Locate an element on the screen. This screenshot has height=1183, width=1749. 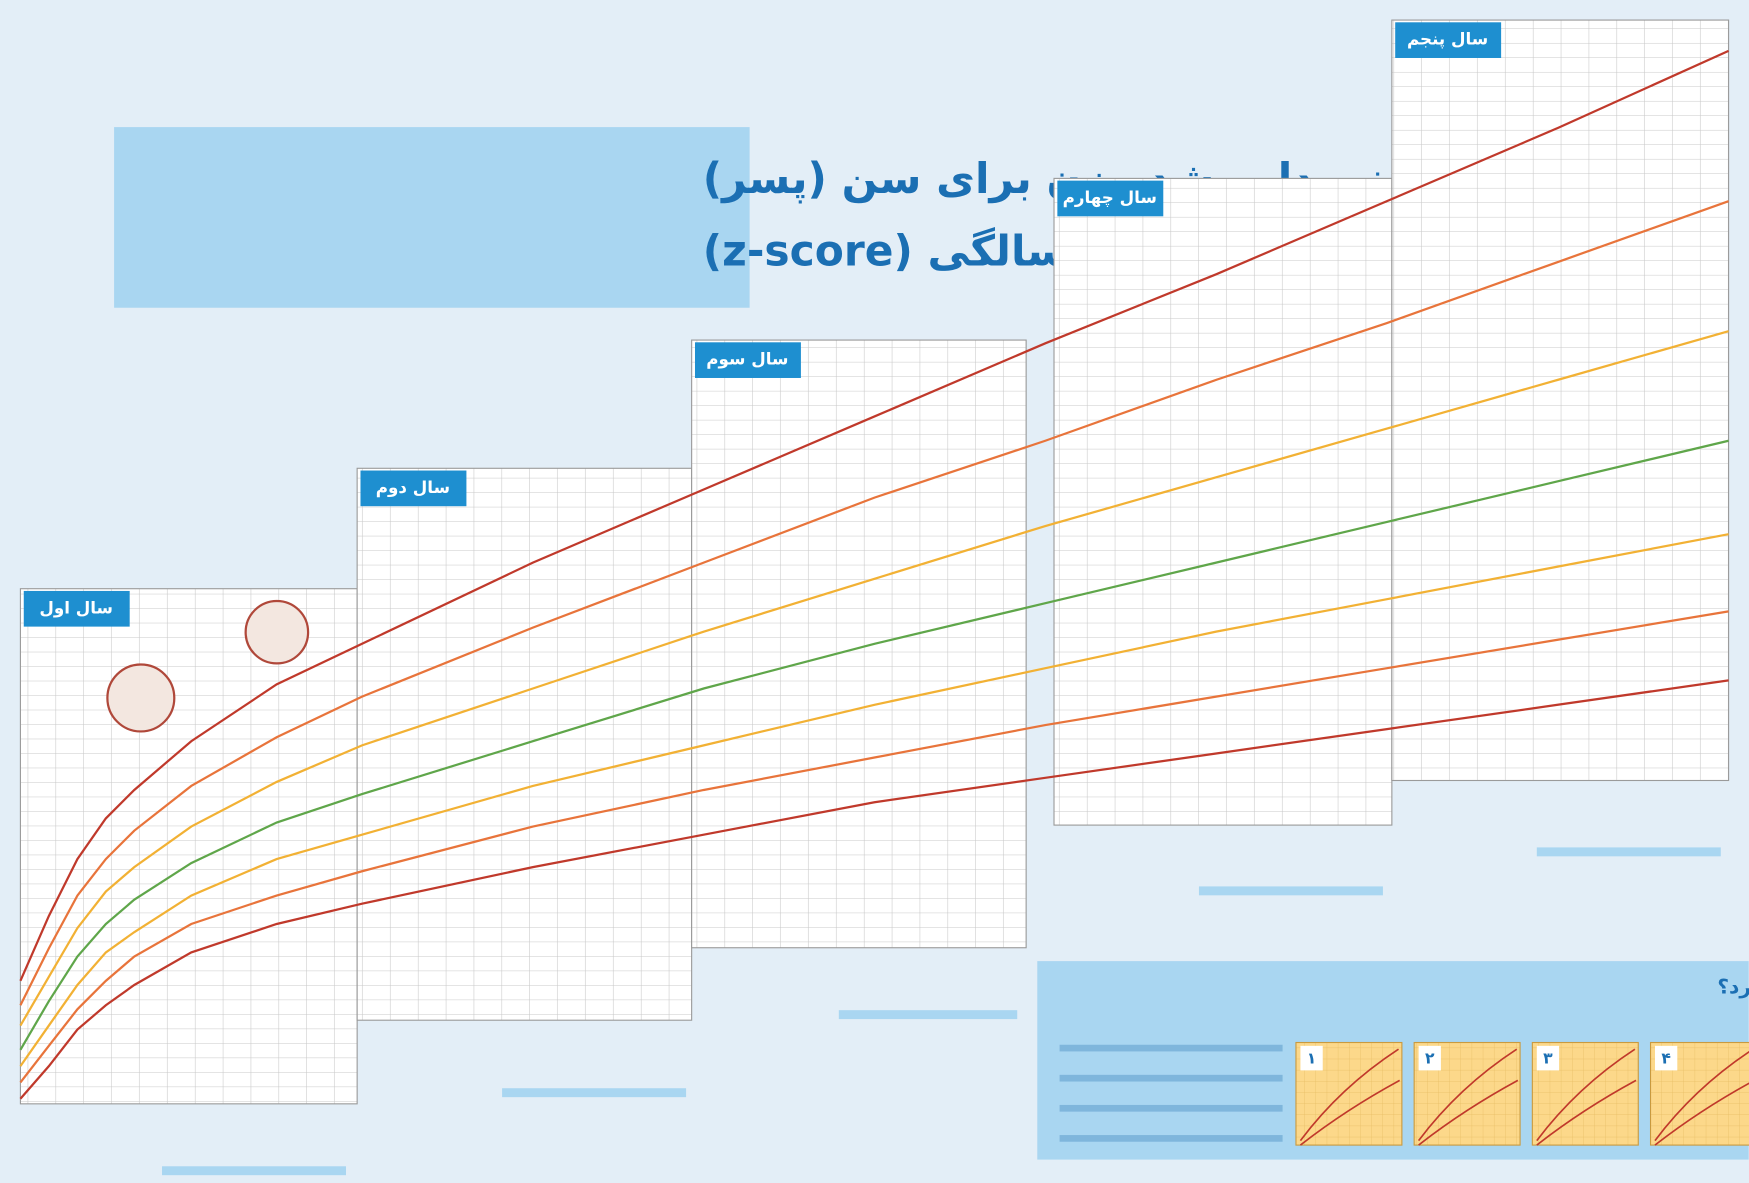
panel-label: سال دوم is located at coordinates (413, 487).